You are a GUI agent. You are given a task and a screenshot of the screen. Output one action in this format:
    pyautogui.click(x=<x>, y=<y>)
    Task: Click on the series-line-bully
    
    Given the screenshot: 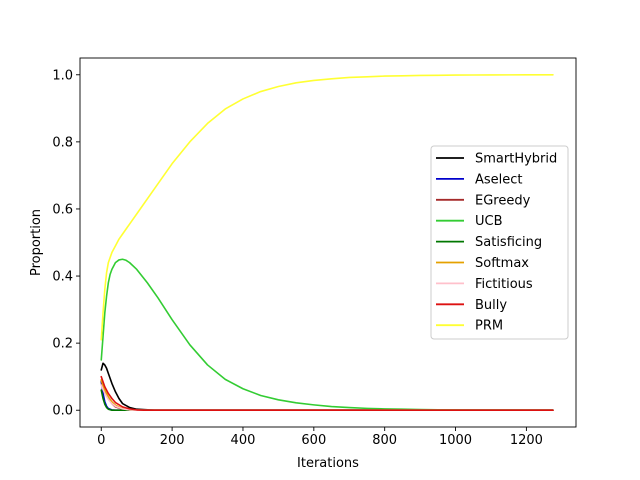 What is the action you would take?
    pyautogui.click(x=327, y=393)
    